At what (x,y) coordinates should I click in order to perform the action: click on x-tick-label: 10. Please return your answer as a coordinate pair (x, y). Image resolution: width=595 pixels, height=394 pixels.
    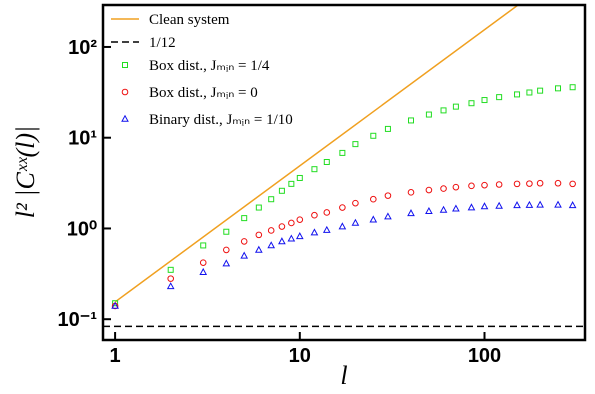
    Looking at the image, I should click on (300, 356).